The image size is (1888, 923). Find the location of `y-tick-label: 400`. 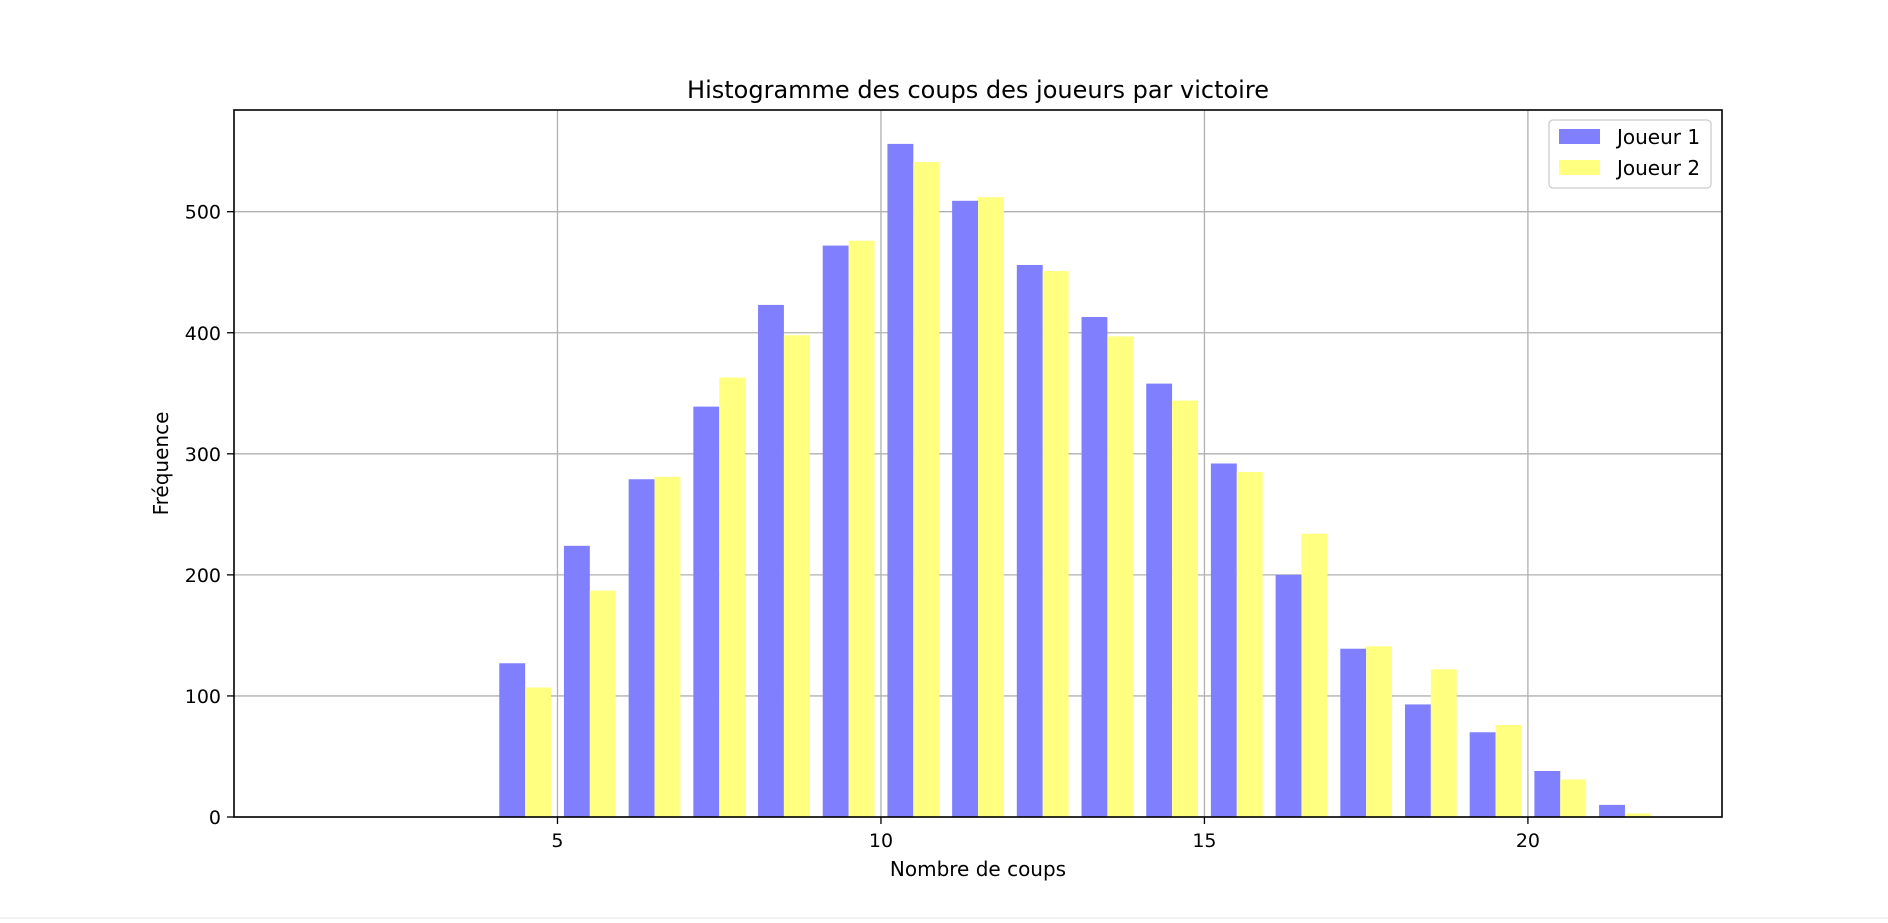

y-tick-label: 400 is located at coordinates (203, 334).